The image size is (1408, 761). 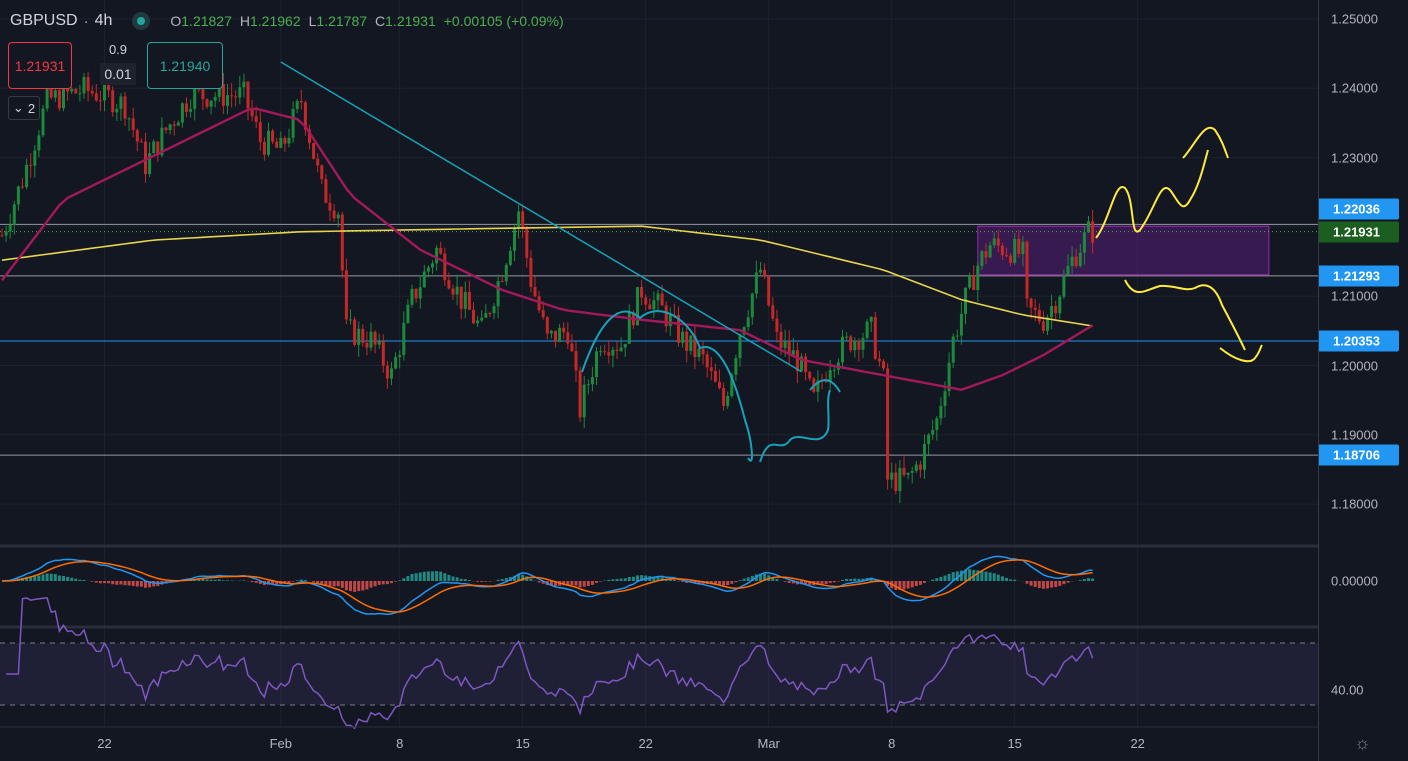 I want to click on sell-button: 1.21931, so click(x=40, y=65).